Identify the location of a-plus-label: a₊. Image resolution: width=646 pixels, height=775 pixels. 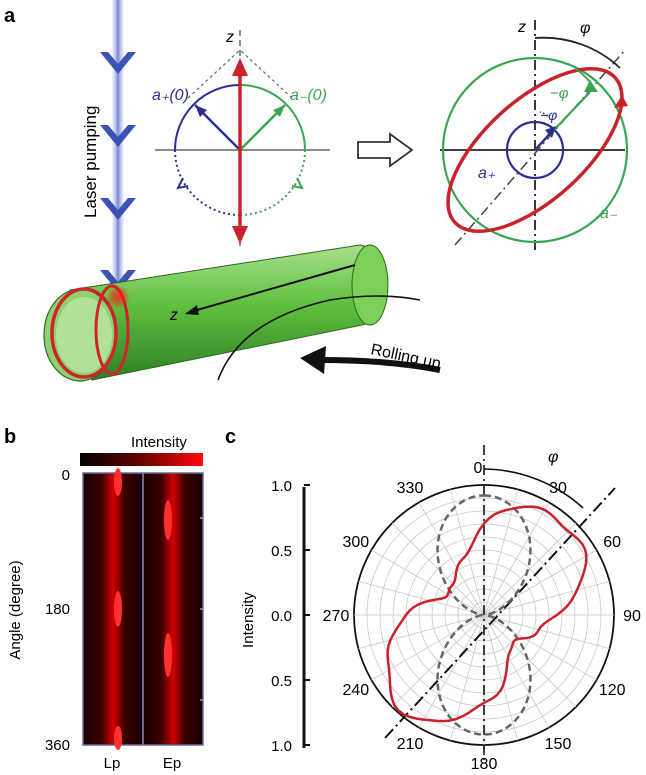
(487, 173).